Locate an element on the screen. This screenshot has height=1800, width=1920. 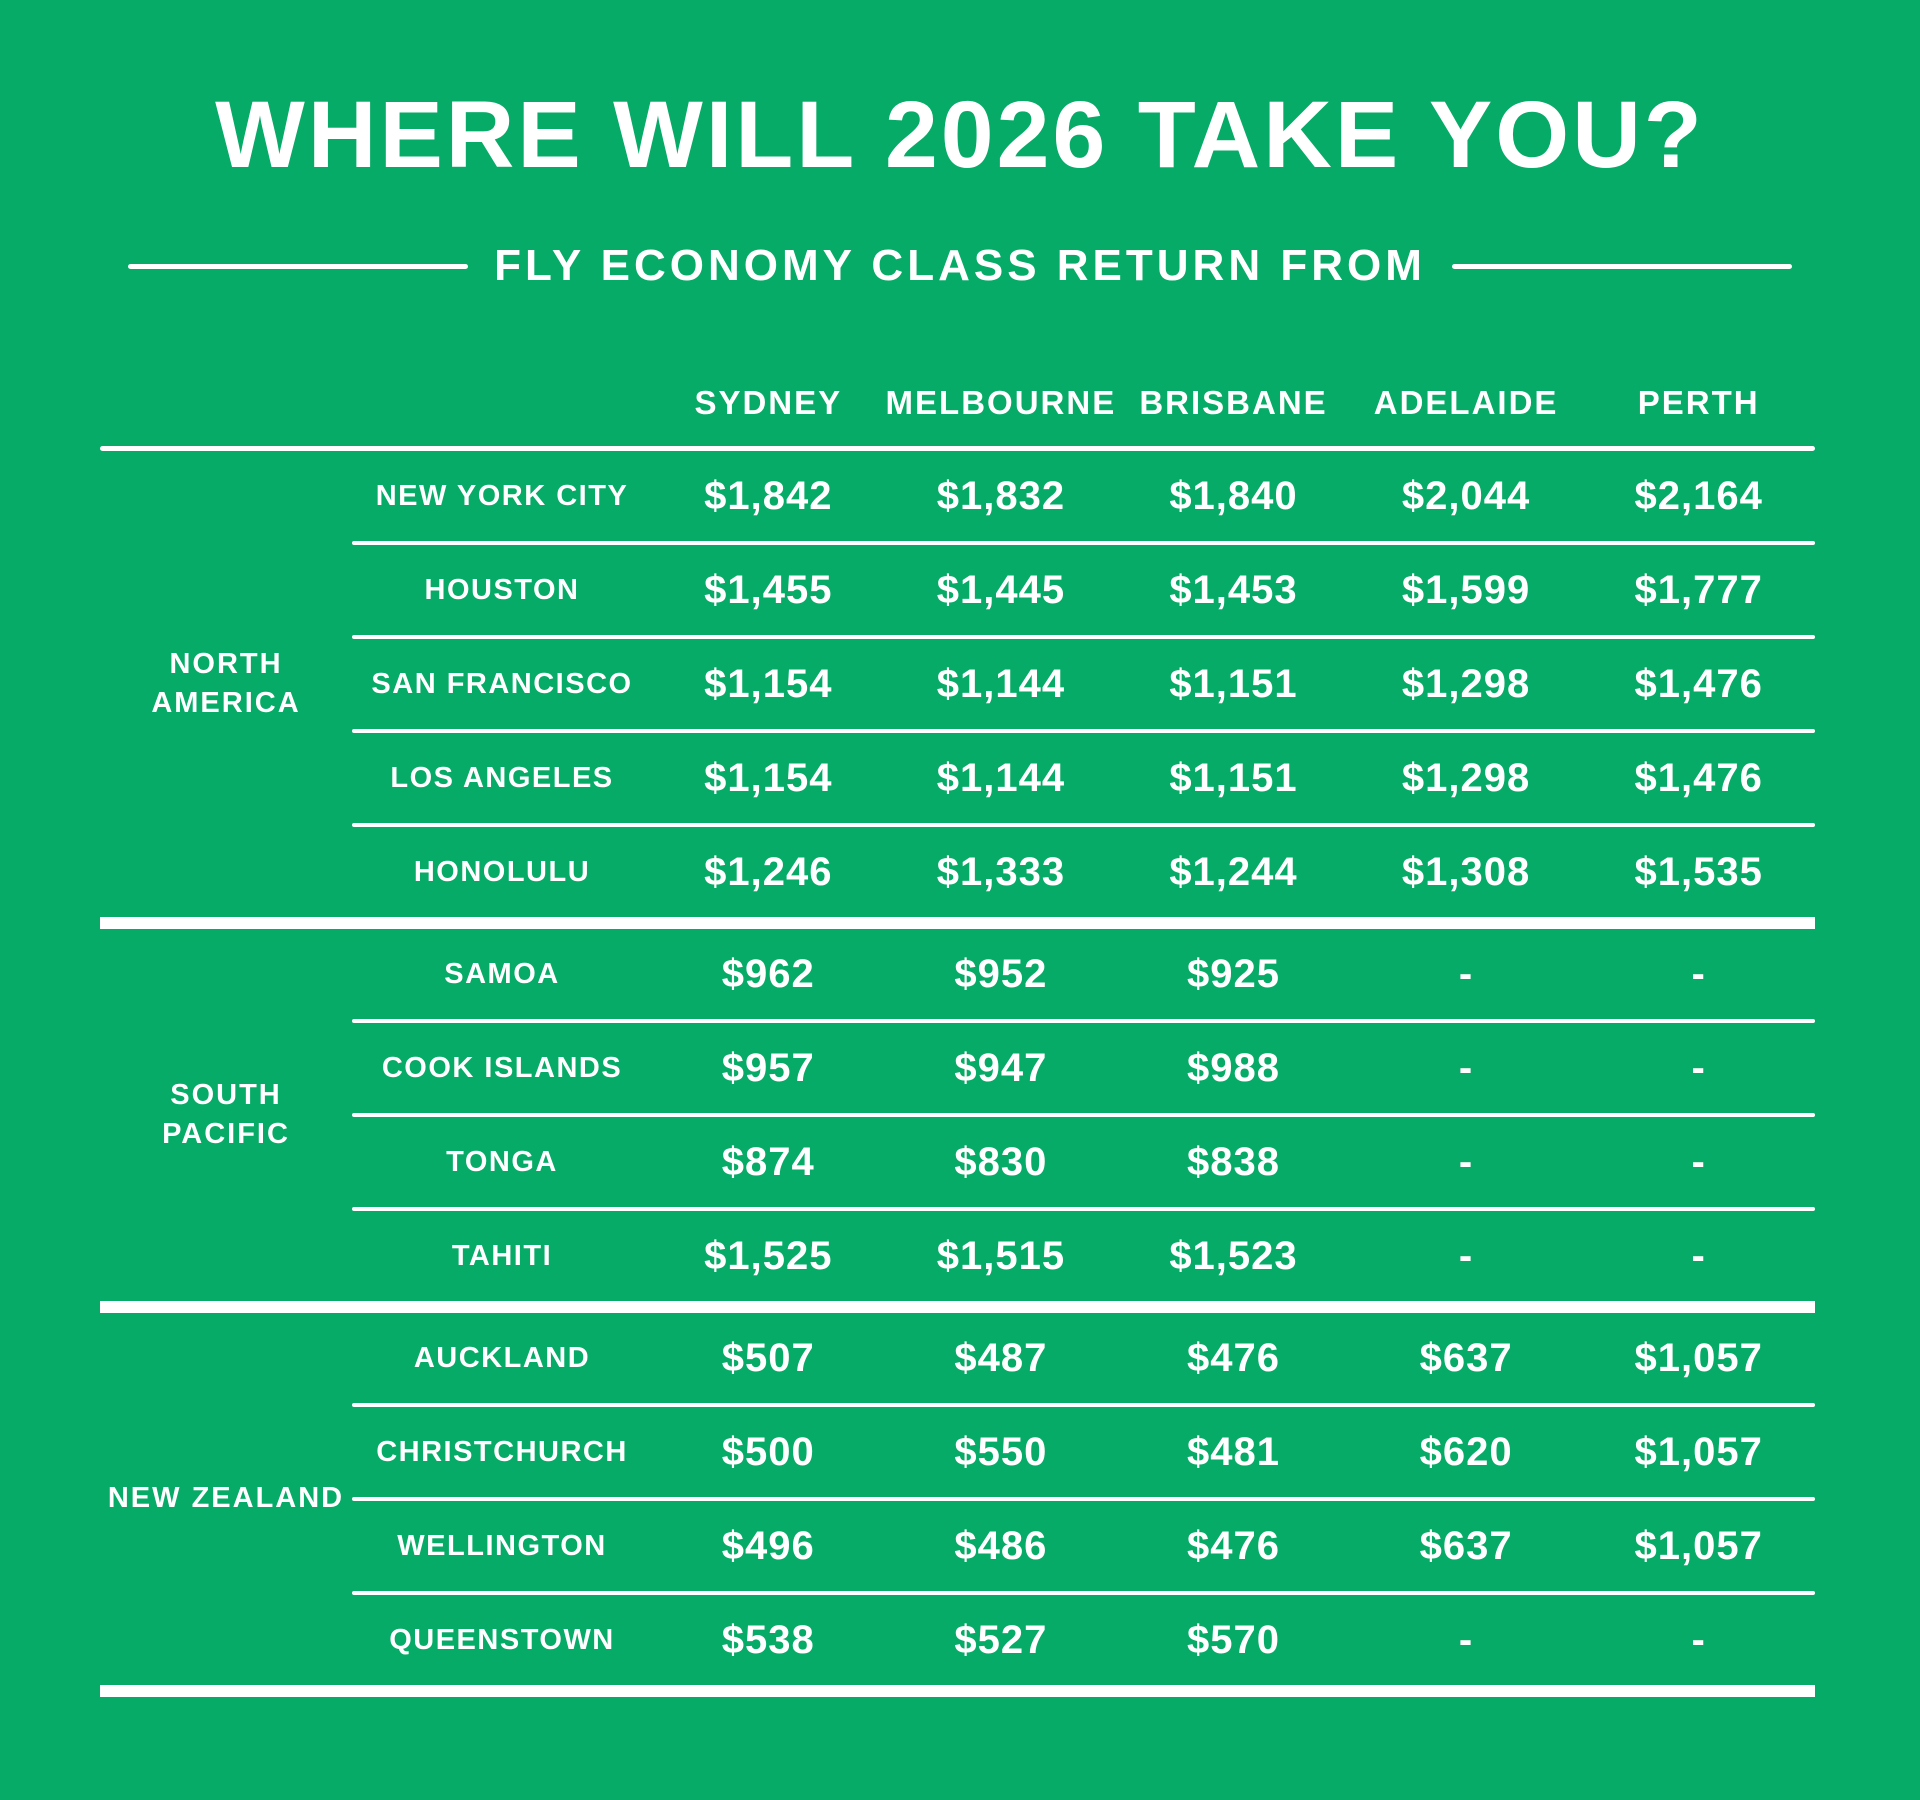
table-row: TAHITI $1,525 $1,515 $1,523 - - is located at coordinates (957, 1256).